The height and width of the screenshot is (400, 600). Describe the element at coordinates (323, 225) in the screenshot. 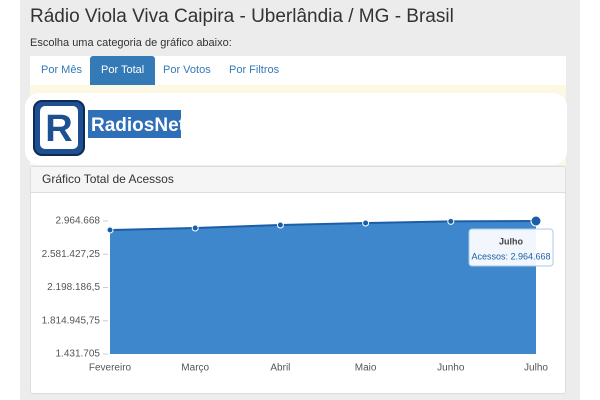

I see `line` at that location.